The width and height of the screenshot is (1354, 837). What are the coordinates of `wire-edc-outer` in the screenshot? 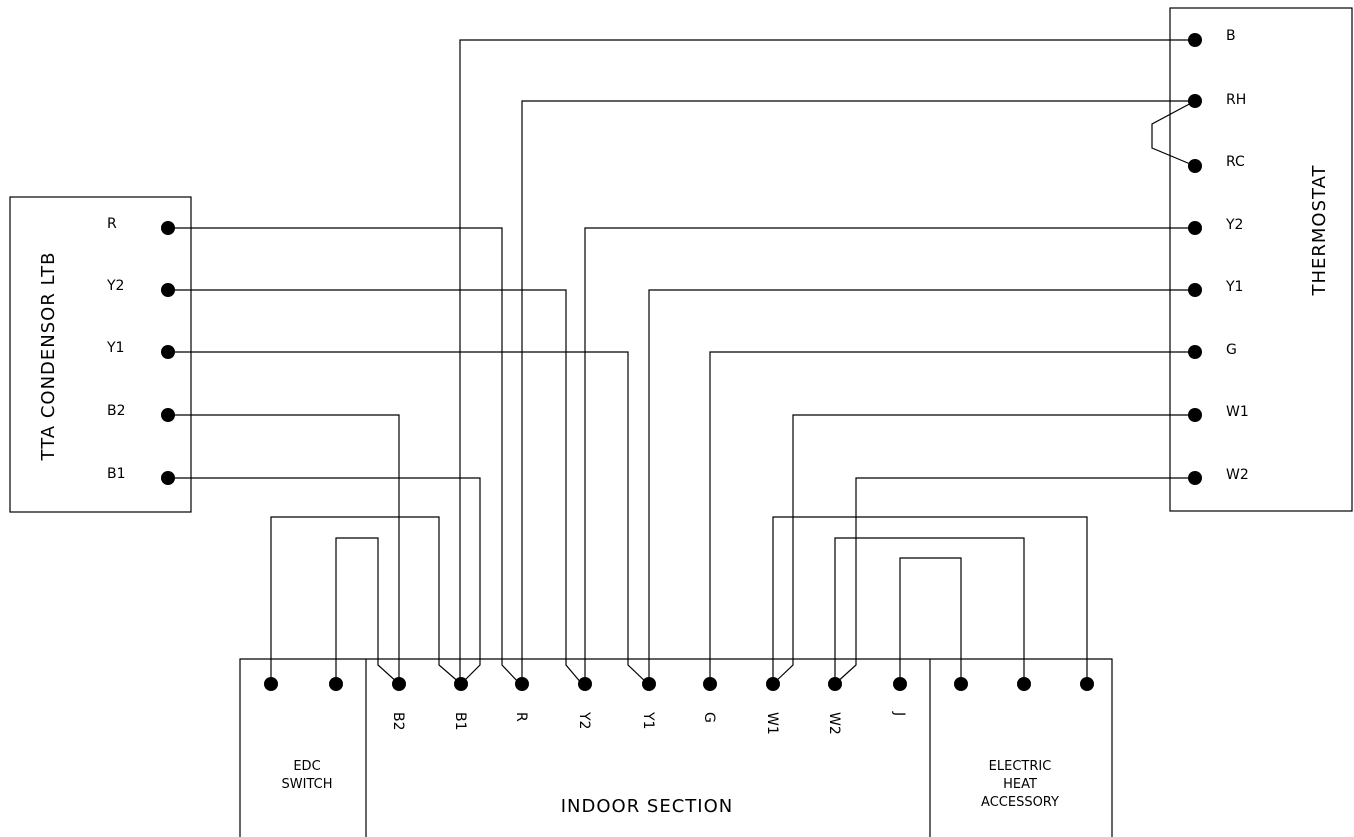 It's located at (366, 600).